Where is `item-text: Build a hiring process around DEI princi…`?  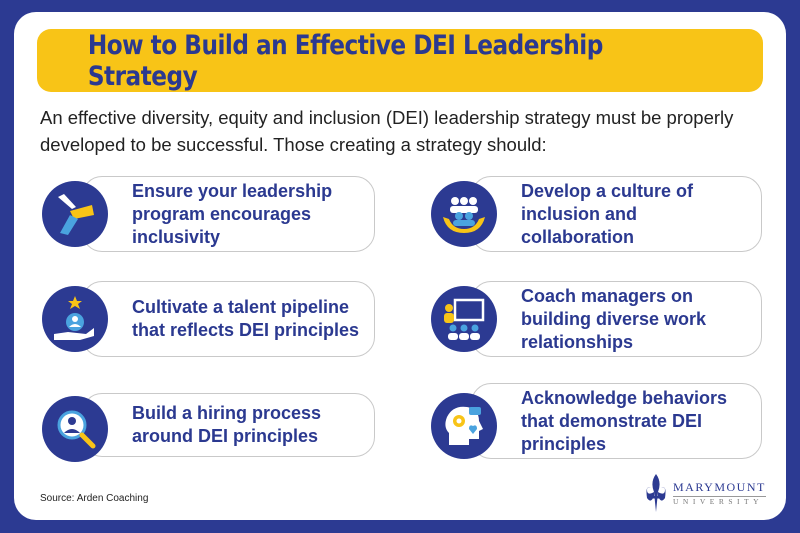 item-text: Build a hiring process around DEI princi… is located at coordinates (227, 424).